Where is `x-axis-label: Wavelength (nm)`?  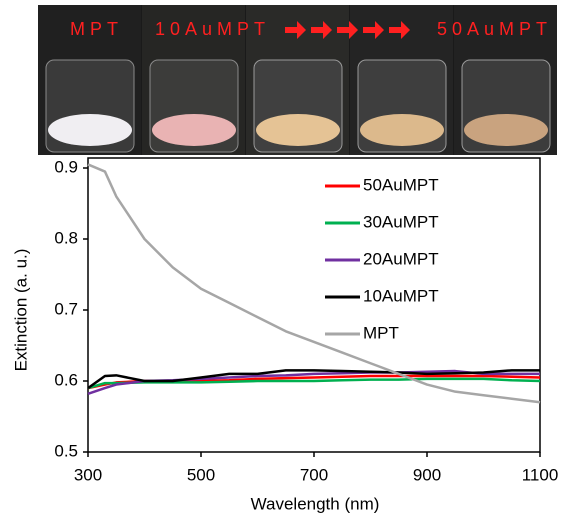 x-axis-label: Wavelength (nm) is located at coordinates (315, 503).